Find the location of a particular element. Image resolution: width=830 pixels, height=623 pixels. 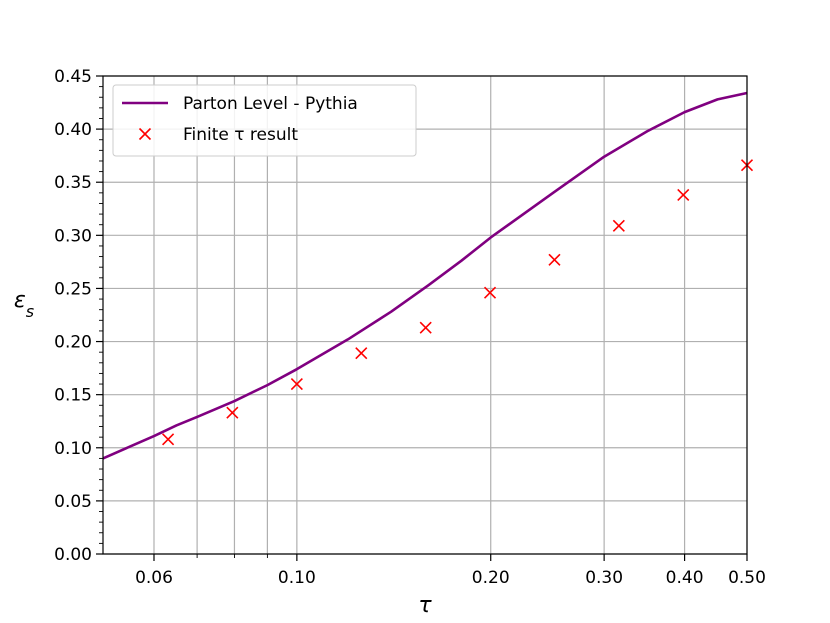

x-tick-label: 0.20 is located at coordinates (491, 578).